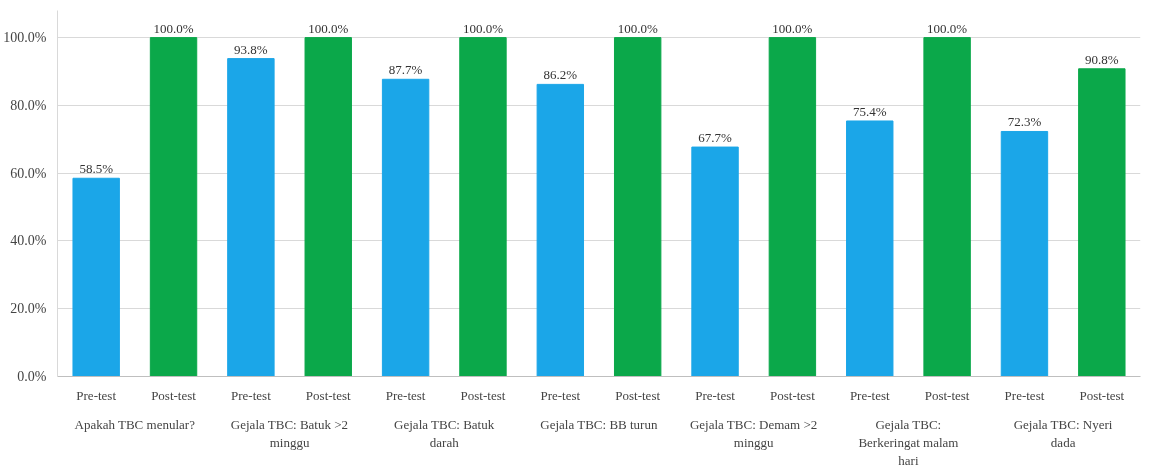  I want to click on x-tick-label: Gejala TBC: Demam >2 minggu, so click(753, 433).